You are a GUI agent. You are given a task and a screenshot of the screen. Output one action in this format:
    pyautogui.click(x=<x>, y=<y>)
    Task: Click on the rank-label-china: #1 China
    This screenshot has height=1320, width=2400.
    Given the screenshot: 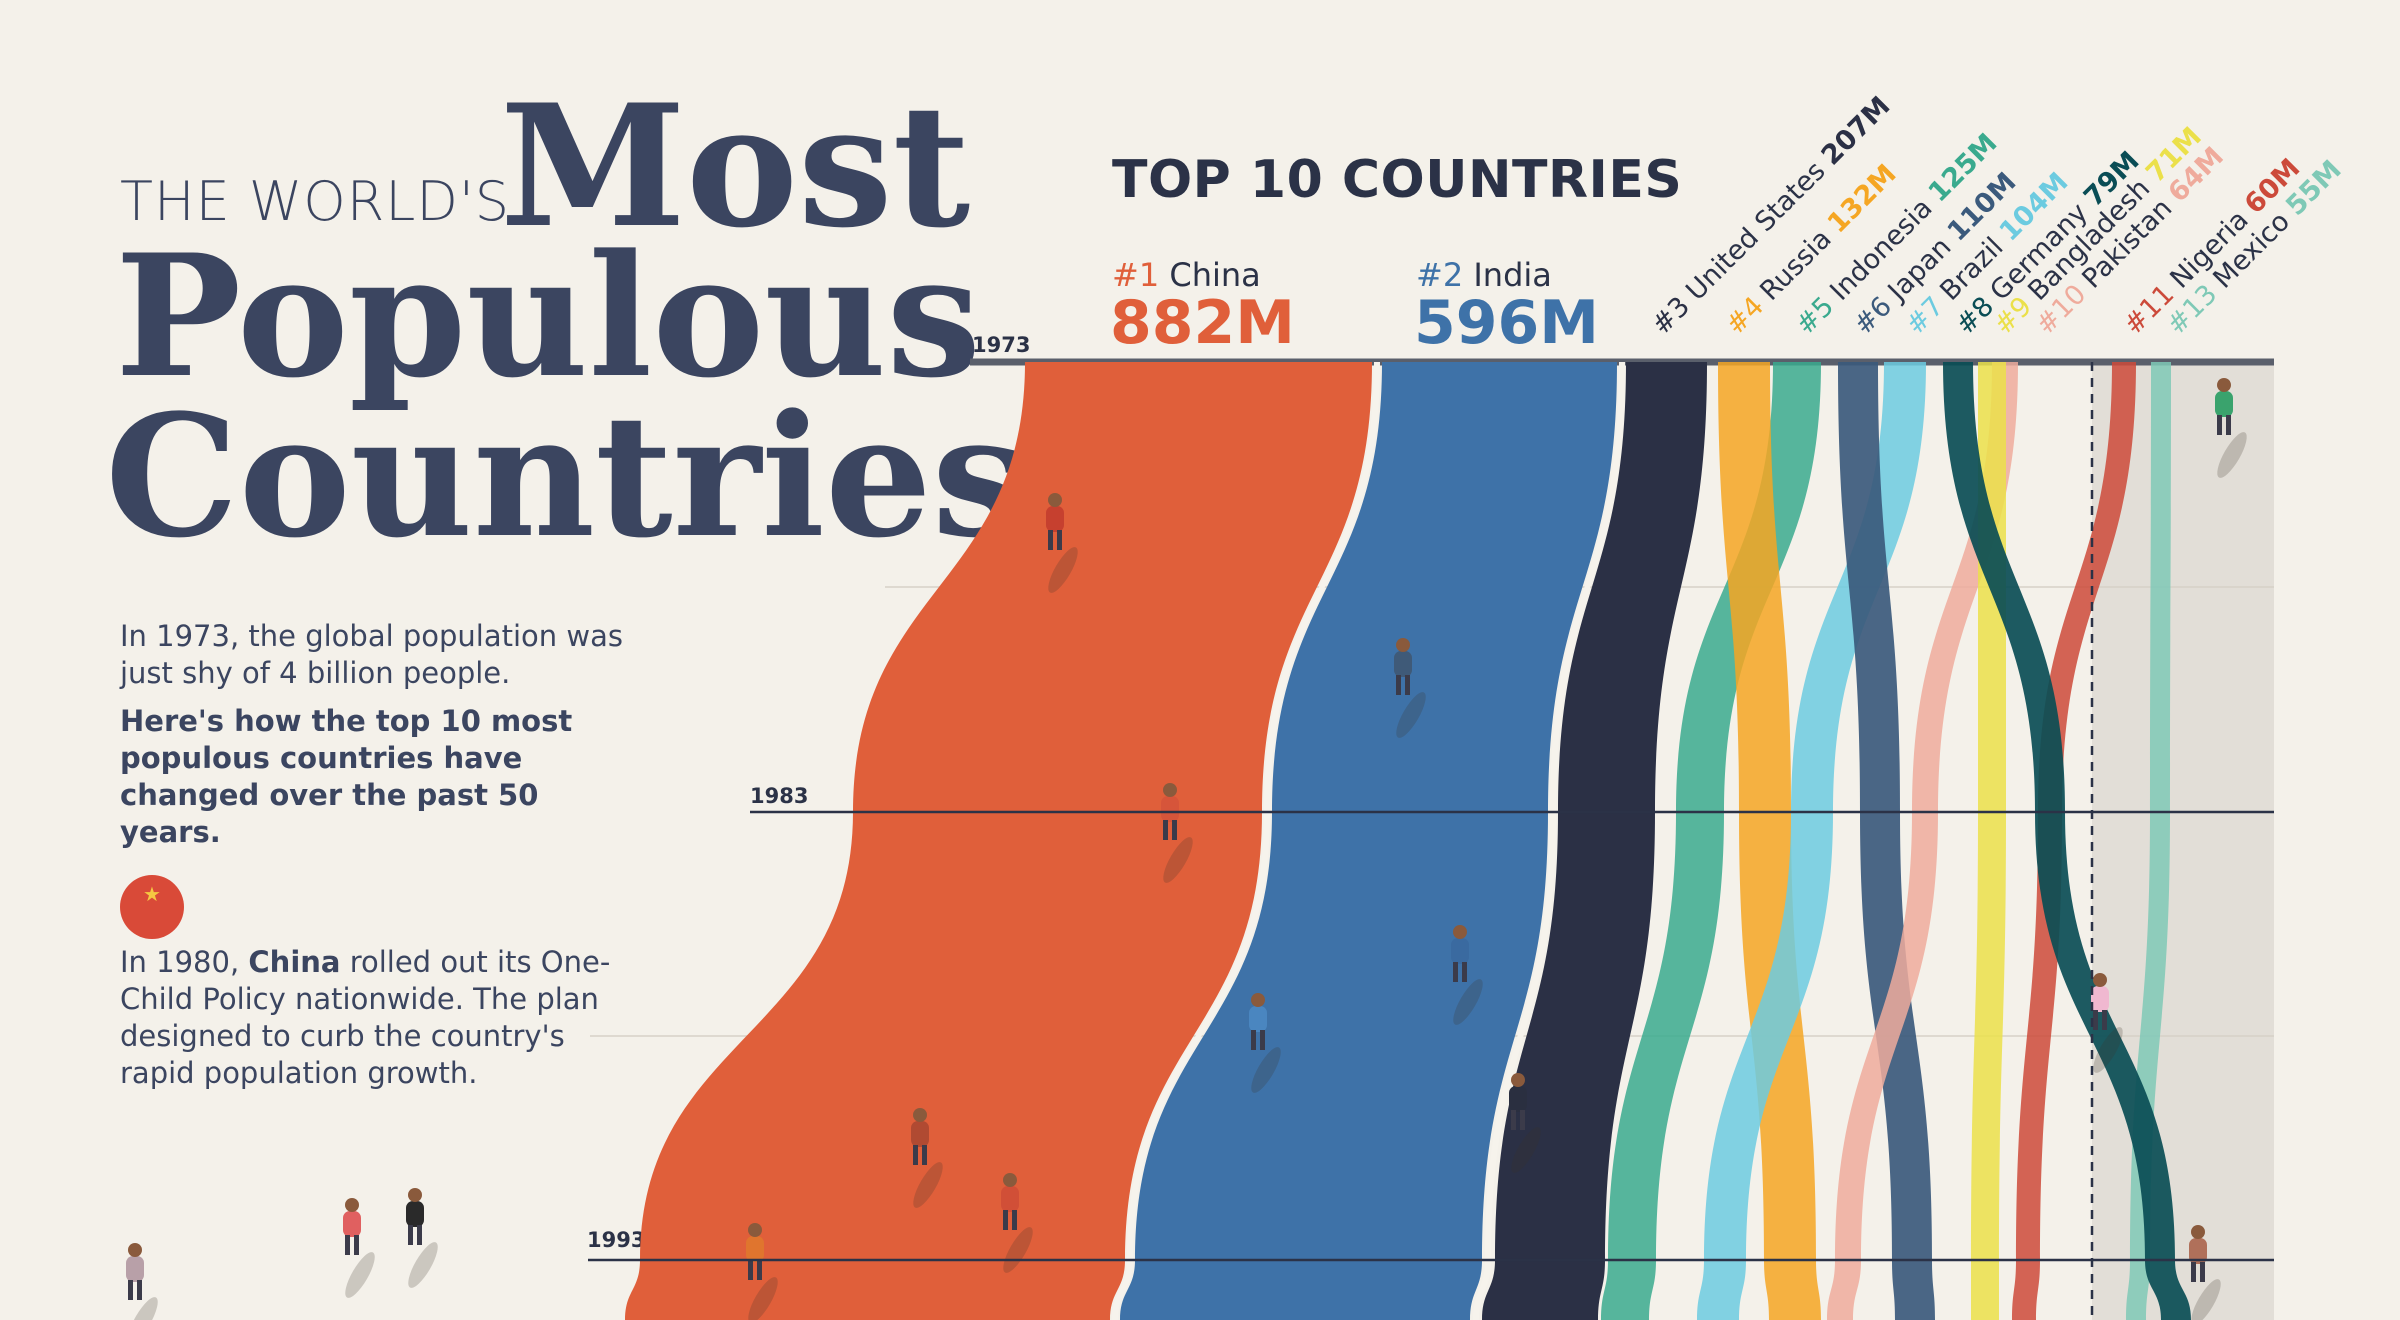 What is the action you would take?
    pyautogui.click(x=1186, y=275)
    